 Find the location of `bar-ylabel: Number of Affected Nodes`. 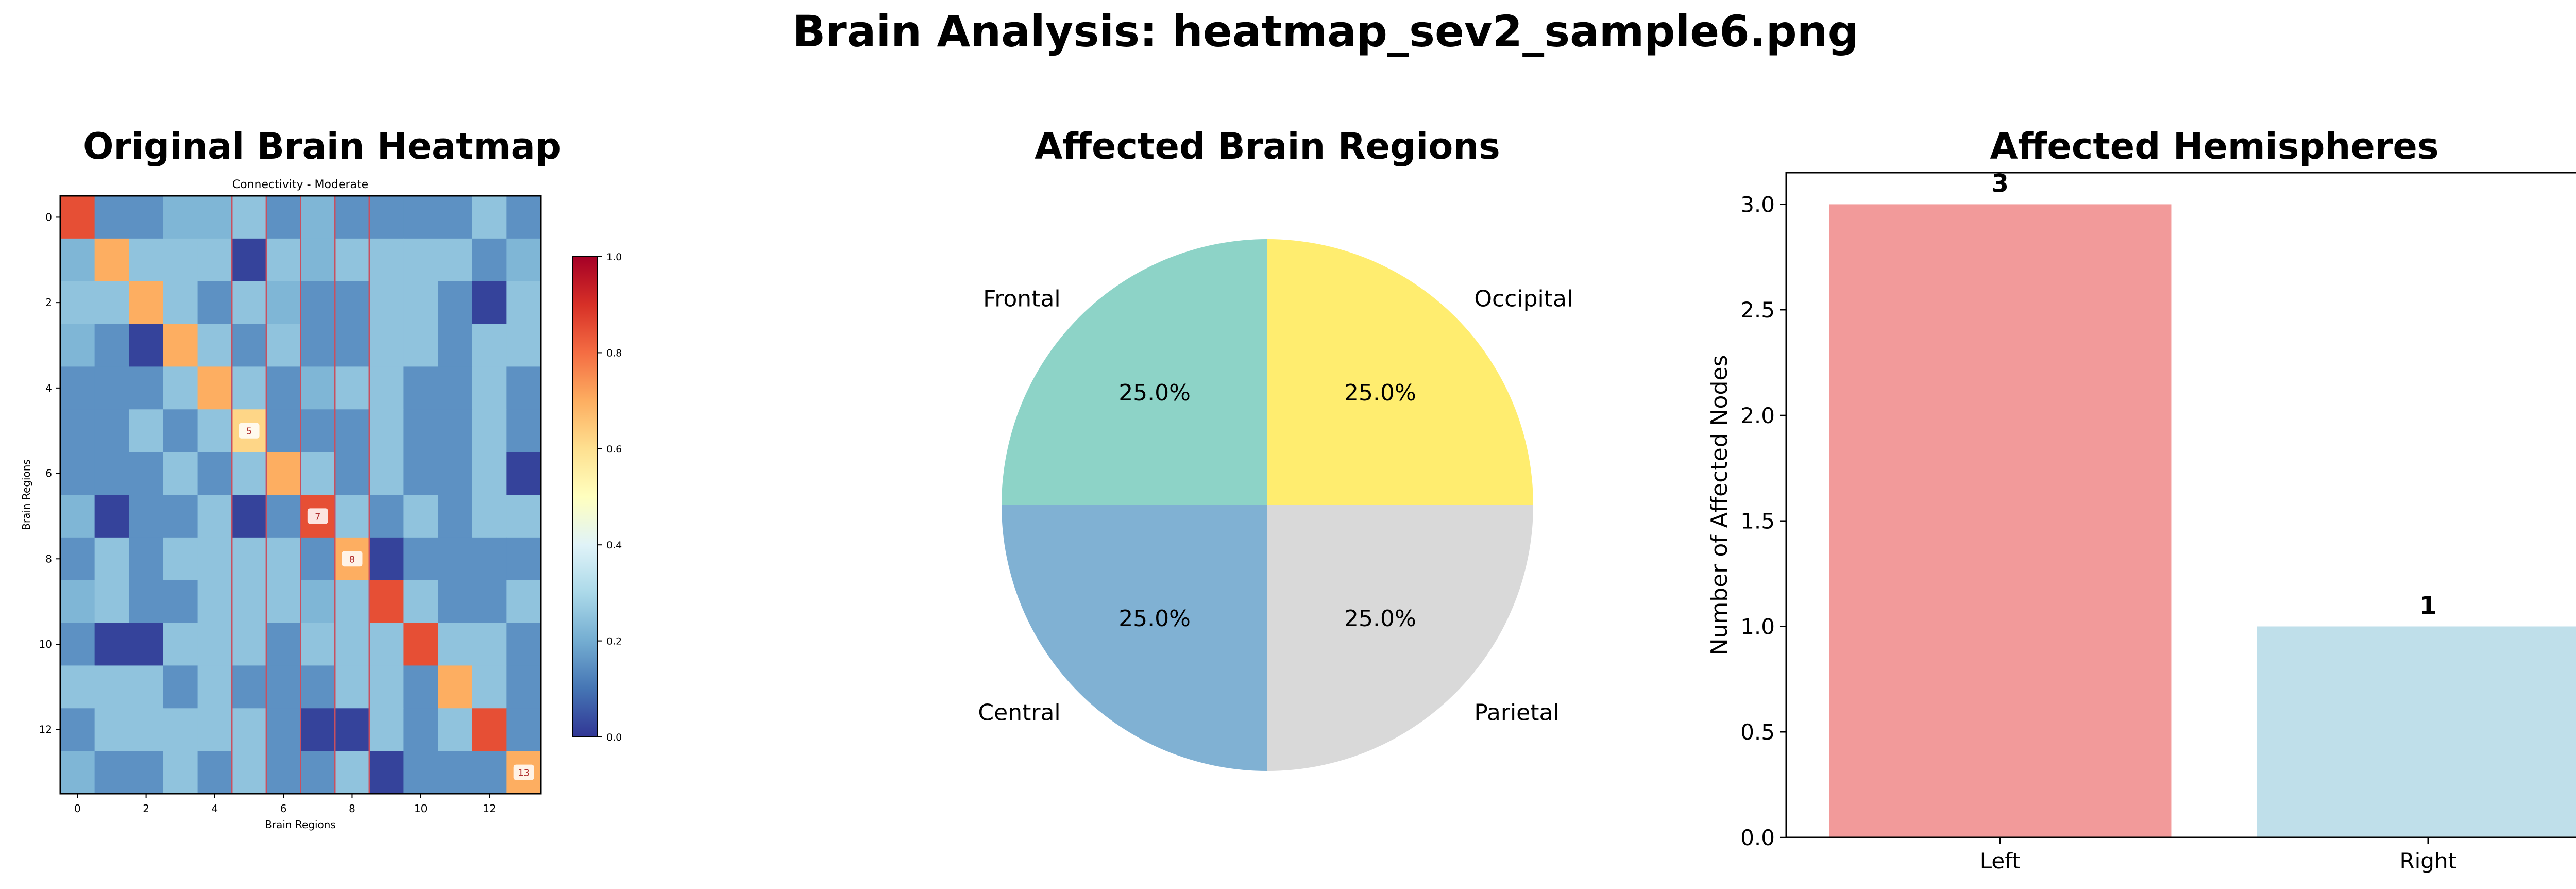

bar-ylabel: Number of Affected Nodes is located at coordinates (1719, 505).